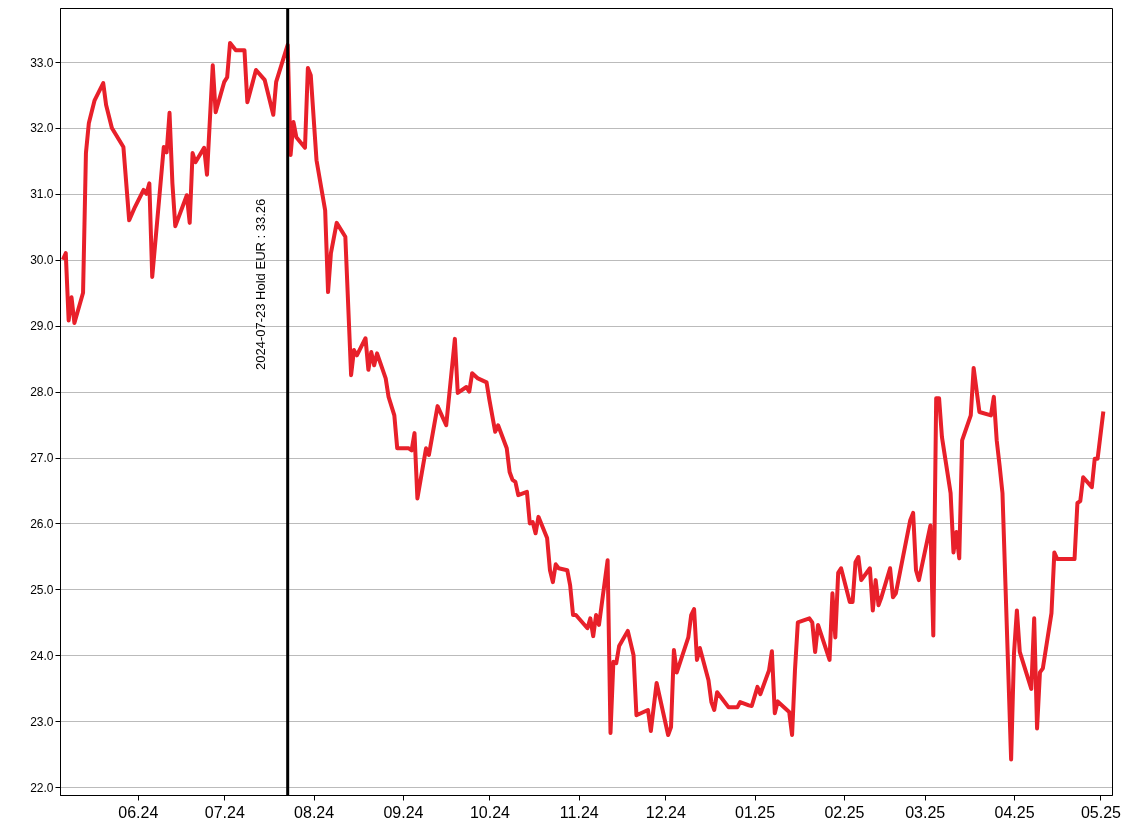  What do you see at coordinates (42, 458) in the screenshot?
I see `y-tick-label: 27.0` at bounding box center [42, 458].